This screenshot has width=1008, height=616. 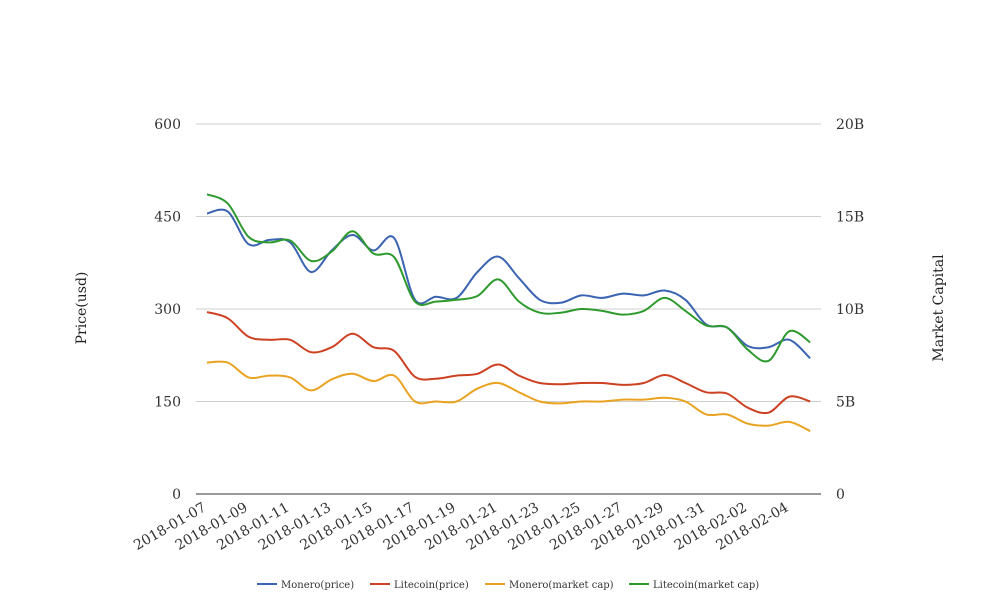 What do you see at coordinates (167, 125) in the screenshot?
I see `y-tick-label: 600` at bounding box center [167, 125].